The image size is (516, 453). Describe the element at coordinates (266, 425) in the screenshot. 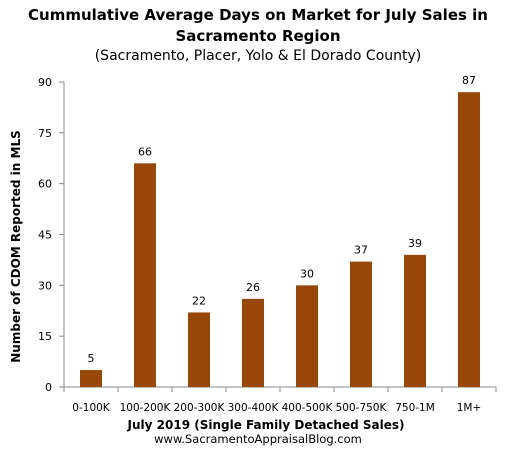

I see `x-axis-title: July 2019 (Single Family Detached Sales)` at that location.